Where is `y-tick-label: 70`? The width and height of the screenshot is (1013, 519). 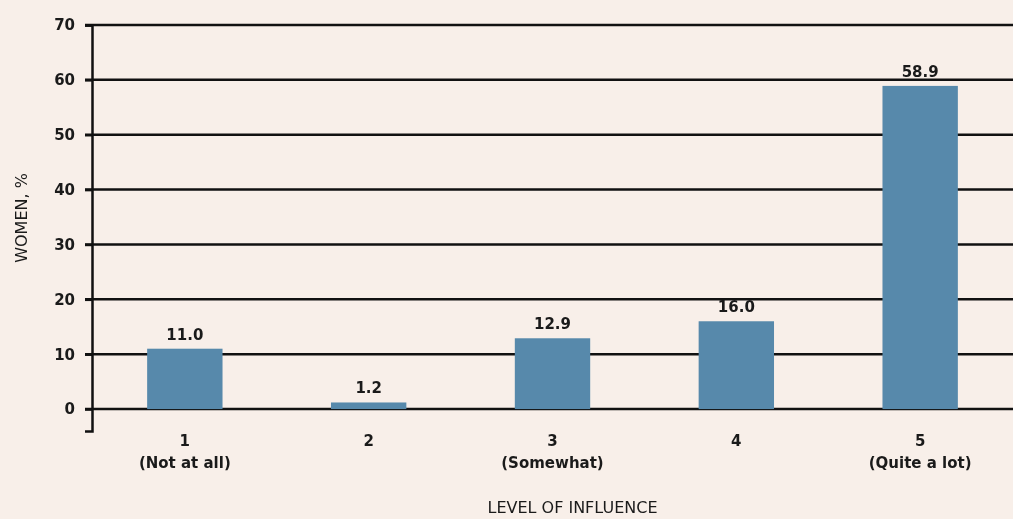 y-tick-label: 70 is located at coordinates (64, 25).